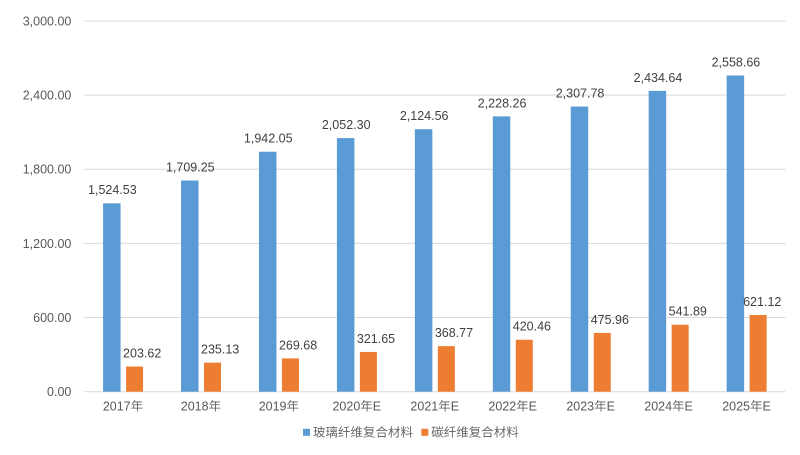 This screenshot has height=455, width=800. What do you see at coordinates (580, 407) in the screenshot?
I see `svg-text: 2023` at bounding box center [580, 407].